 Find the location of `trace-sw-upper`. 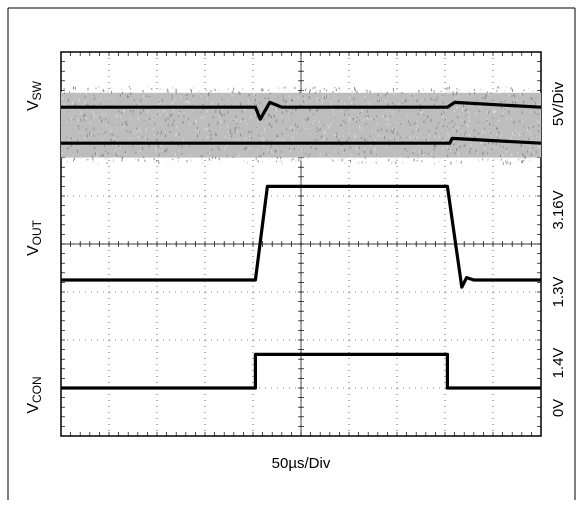

trace-sw-upper is located at coordinates (301, 110).